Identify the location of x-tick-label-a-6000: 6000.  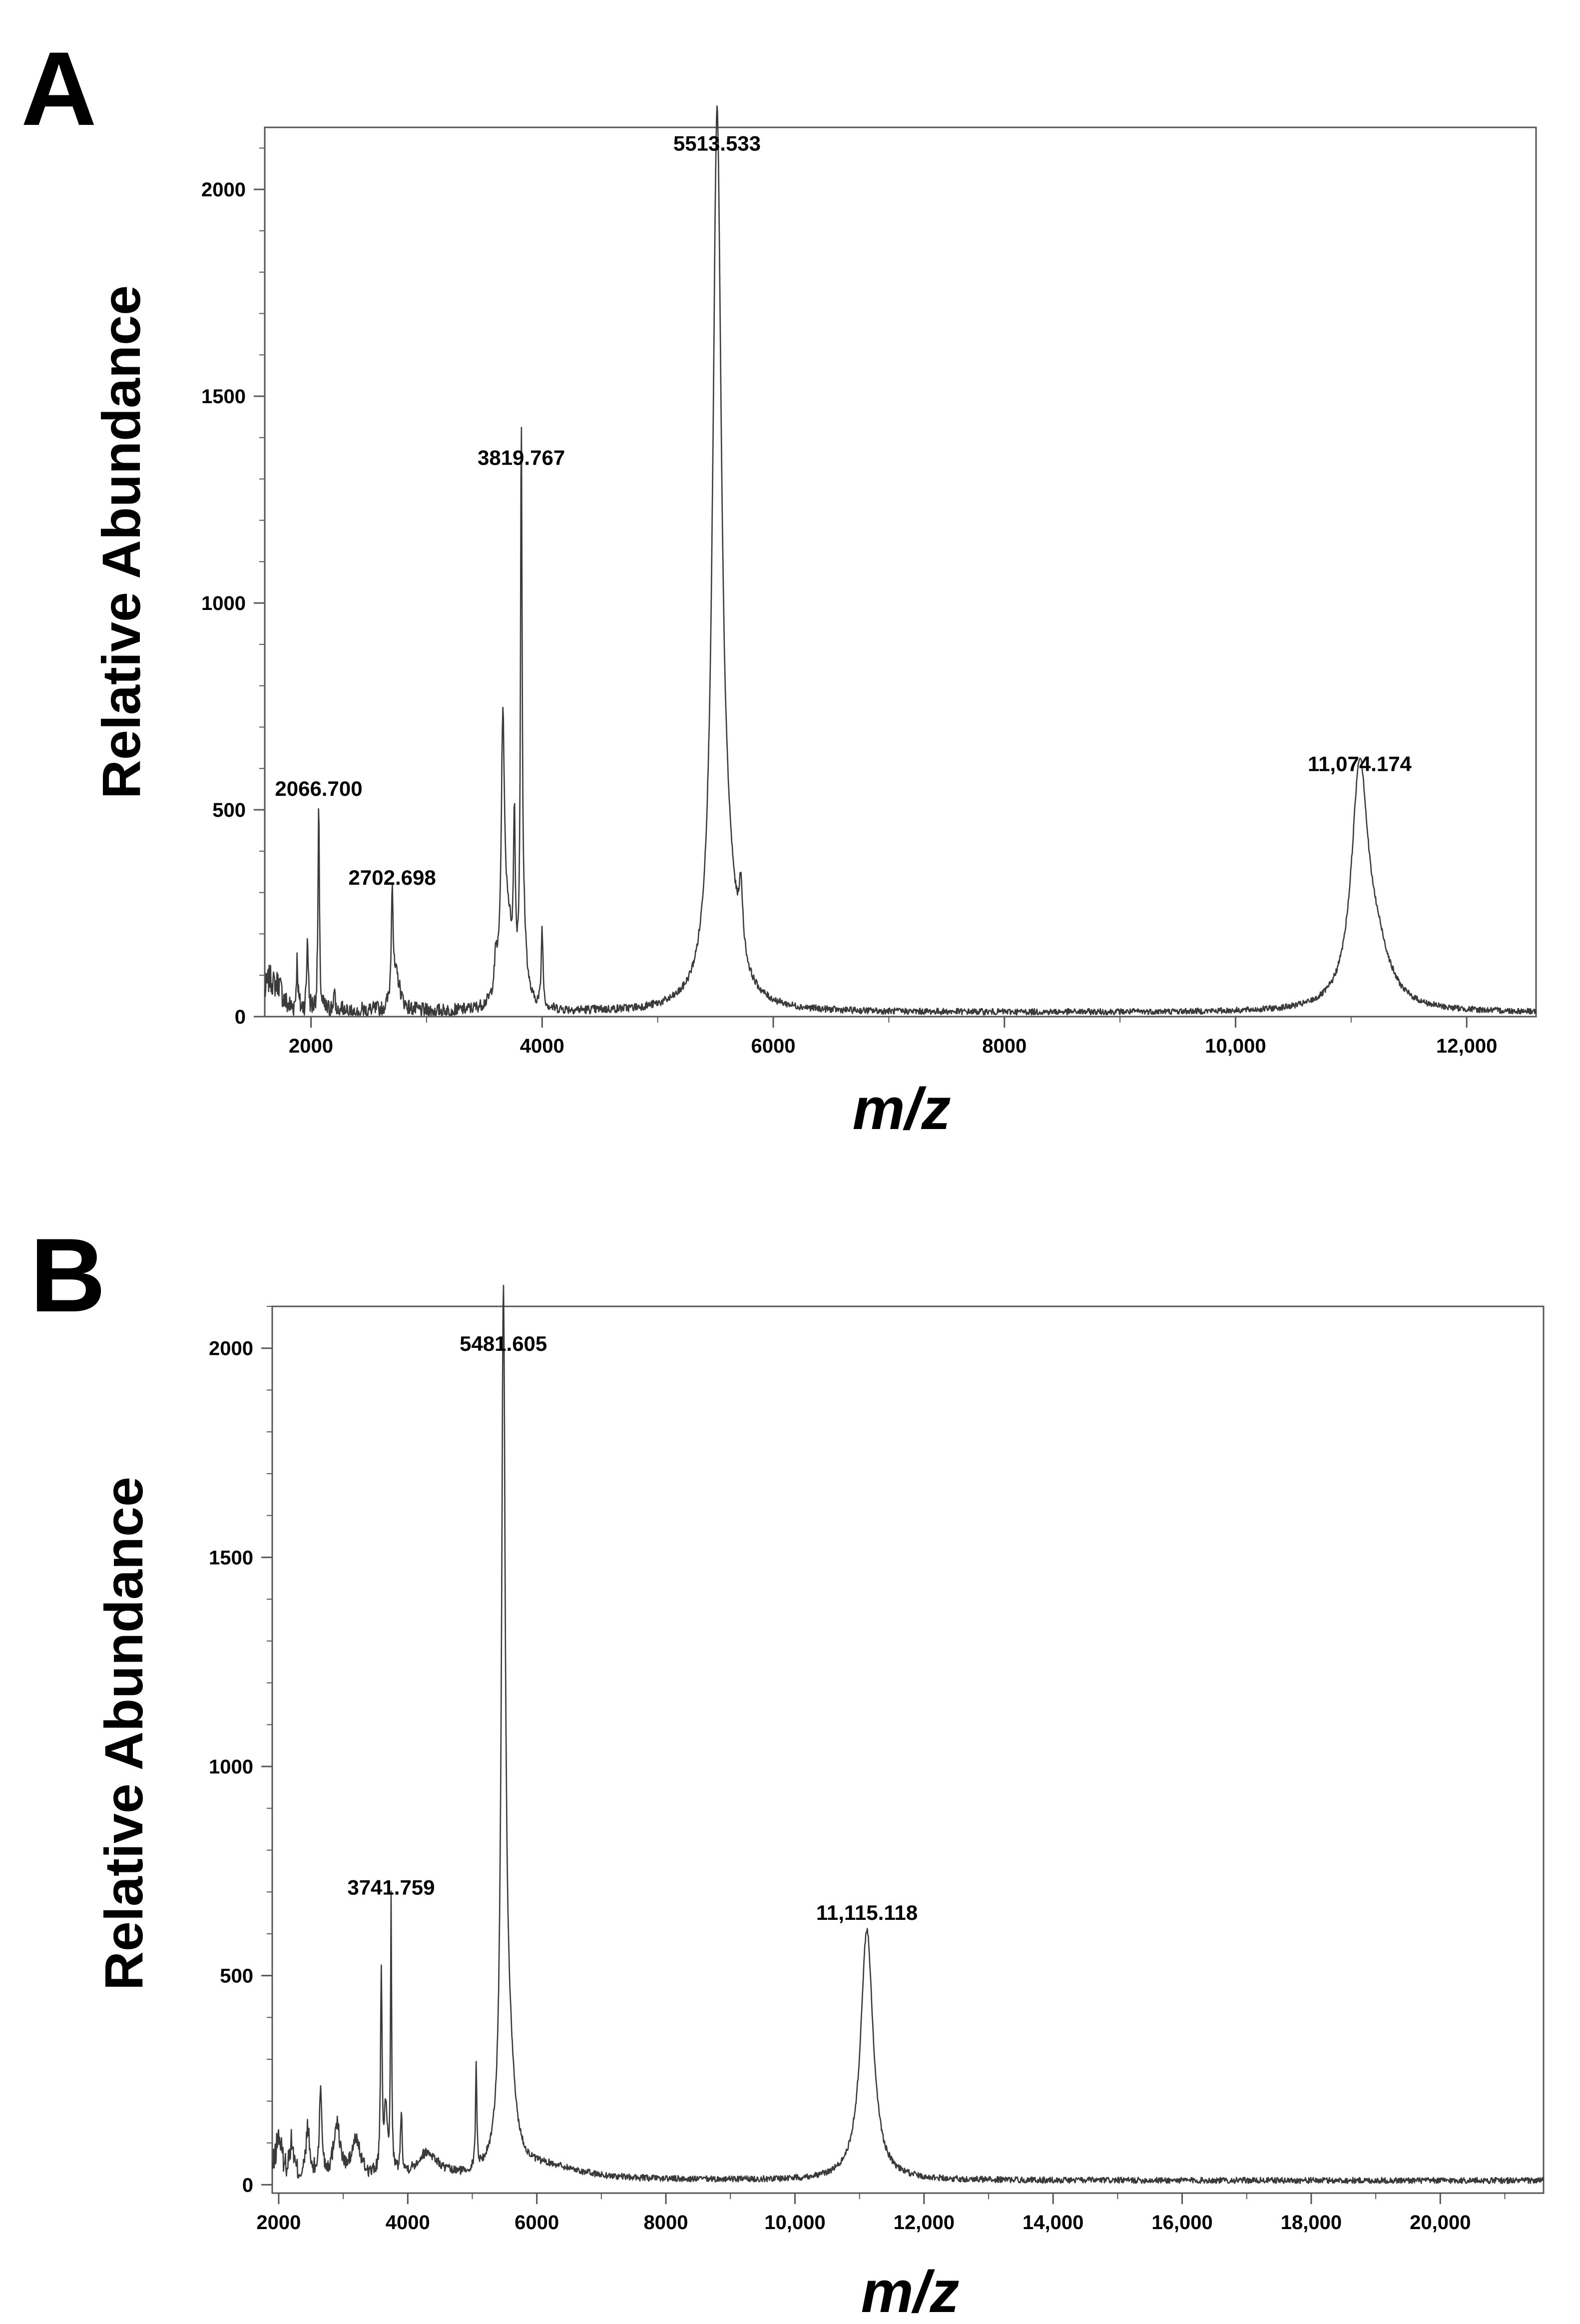
(773, 1046).